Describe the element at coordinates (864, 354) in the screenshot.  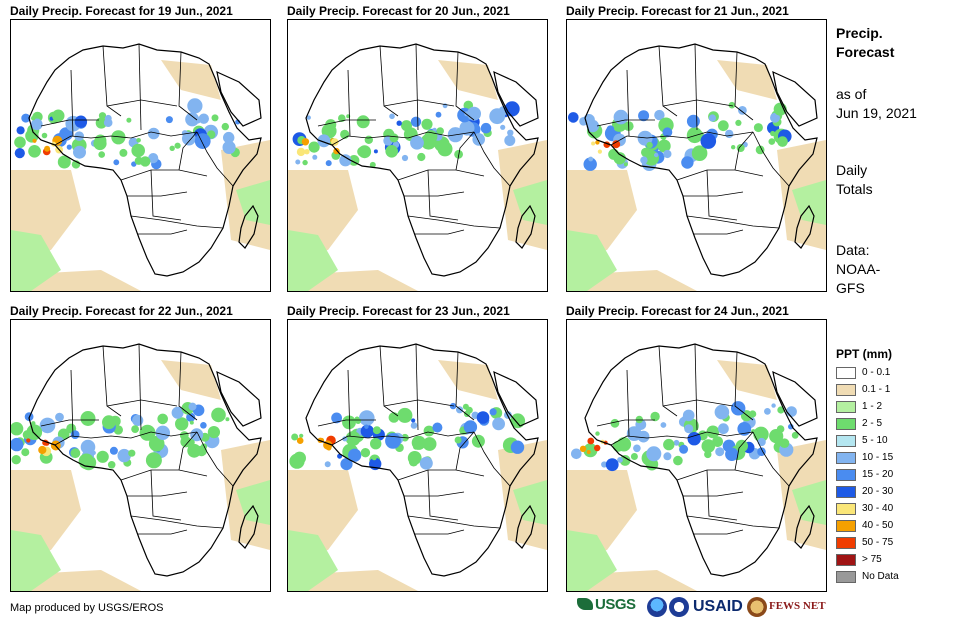
I see `legend-title: PPT (mm)` at that location.